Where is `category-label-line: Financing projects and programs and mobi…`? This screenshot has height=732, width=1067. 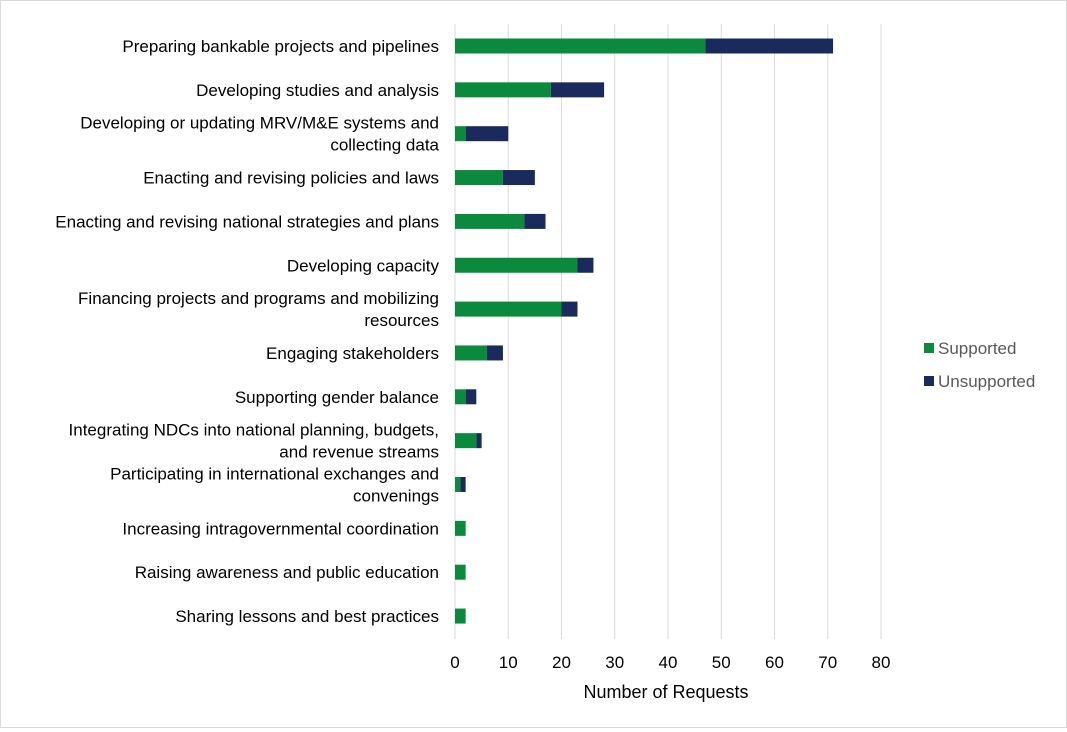
category-label-line: Financing projects and programs and mobi… is located at coordinates (258, 298).